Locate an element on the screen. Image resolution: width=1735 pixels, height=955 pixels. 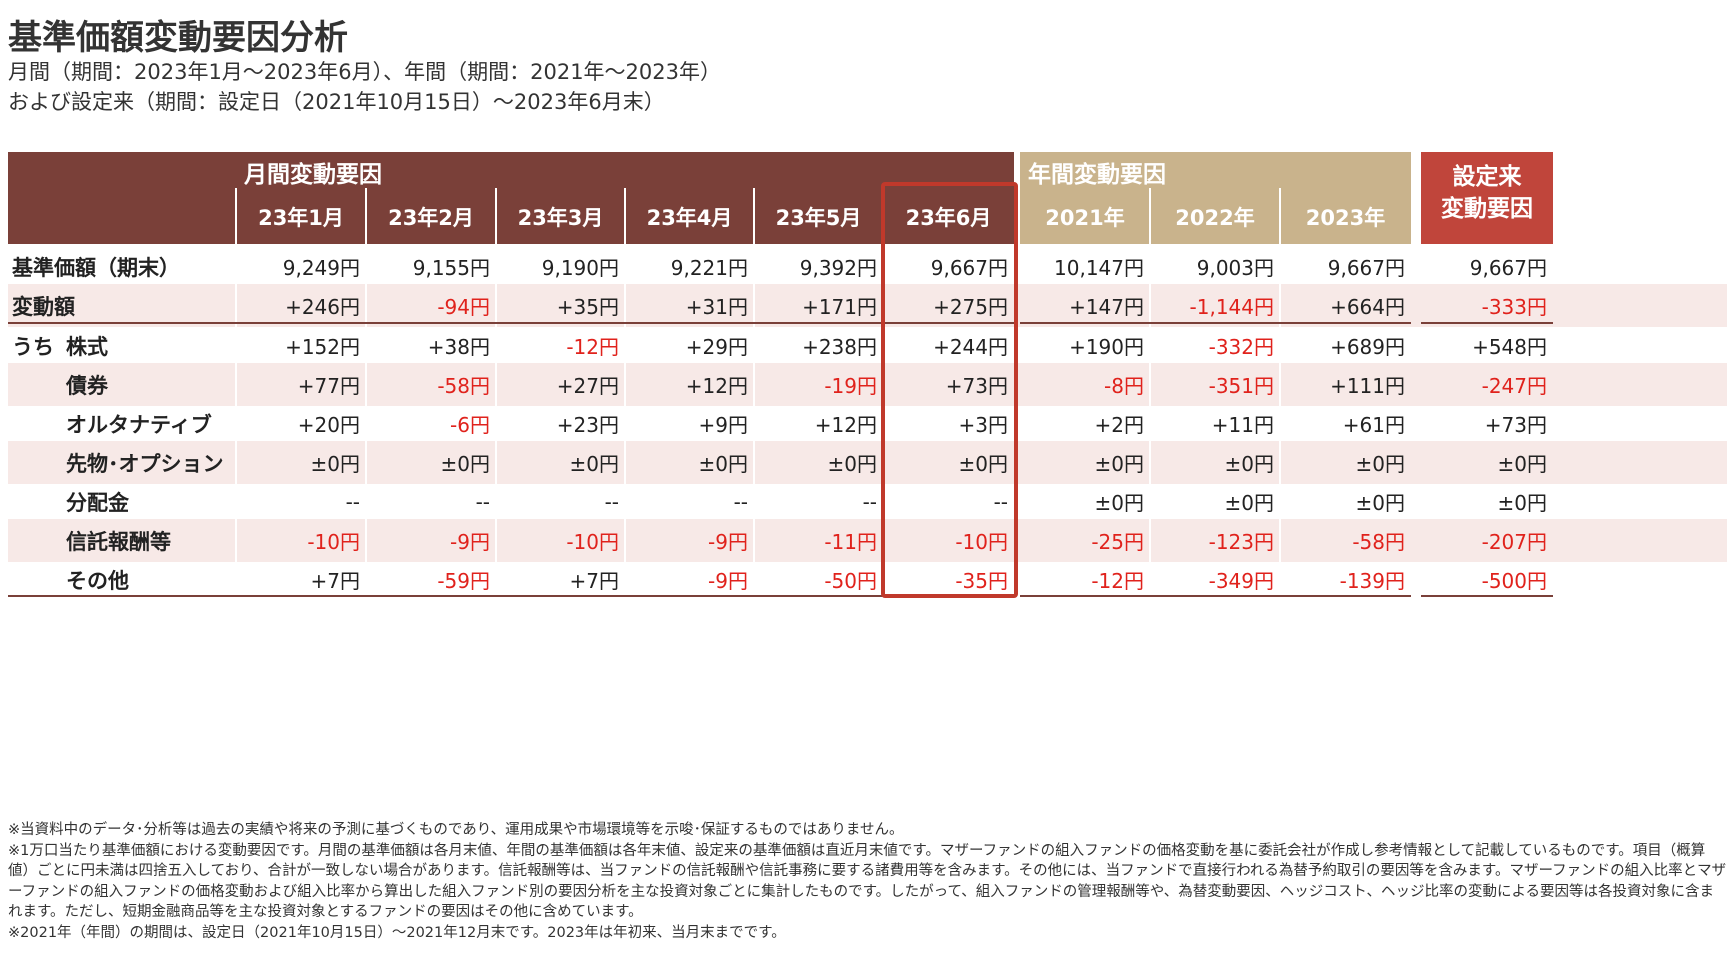
page-subtitle-line-2: および設定来（期間：設定日（2021年10月15日）～2023年6月末） is located at coordinates (336, 102).